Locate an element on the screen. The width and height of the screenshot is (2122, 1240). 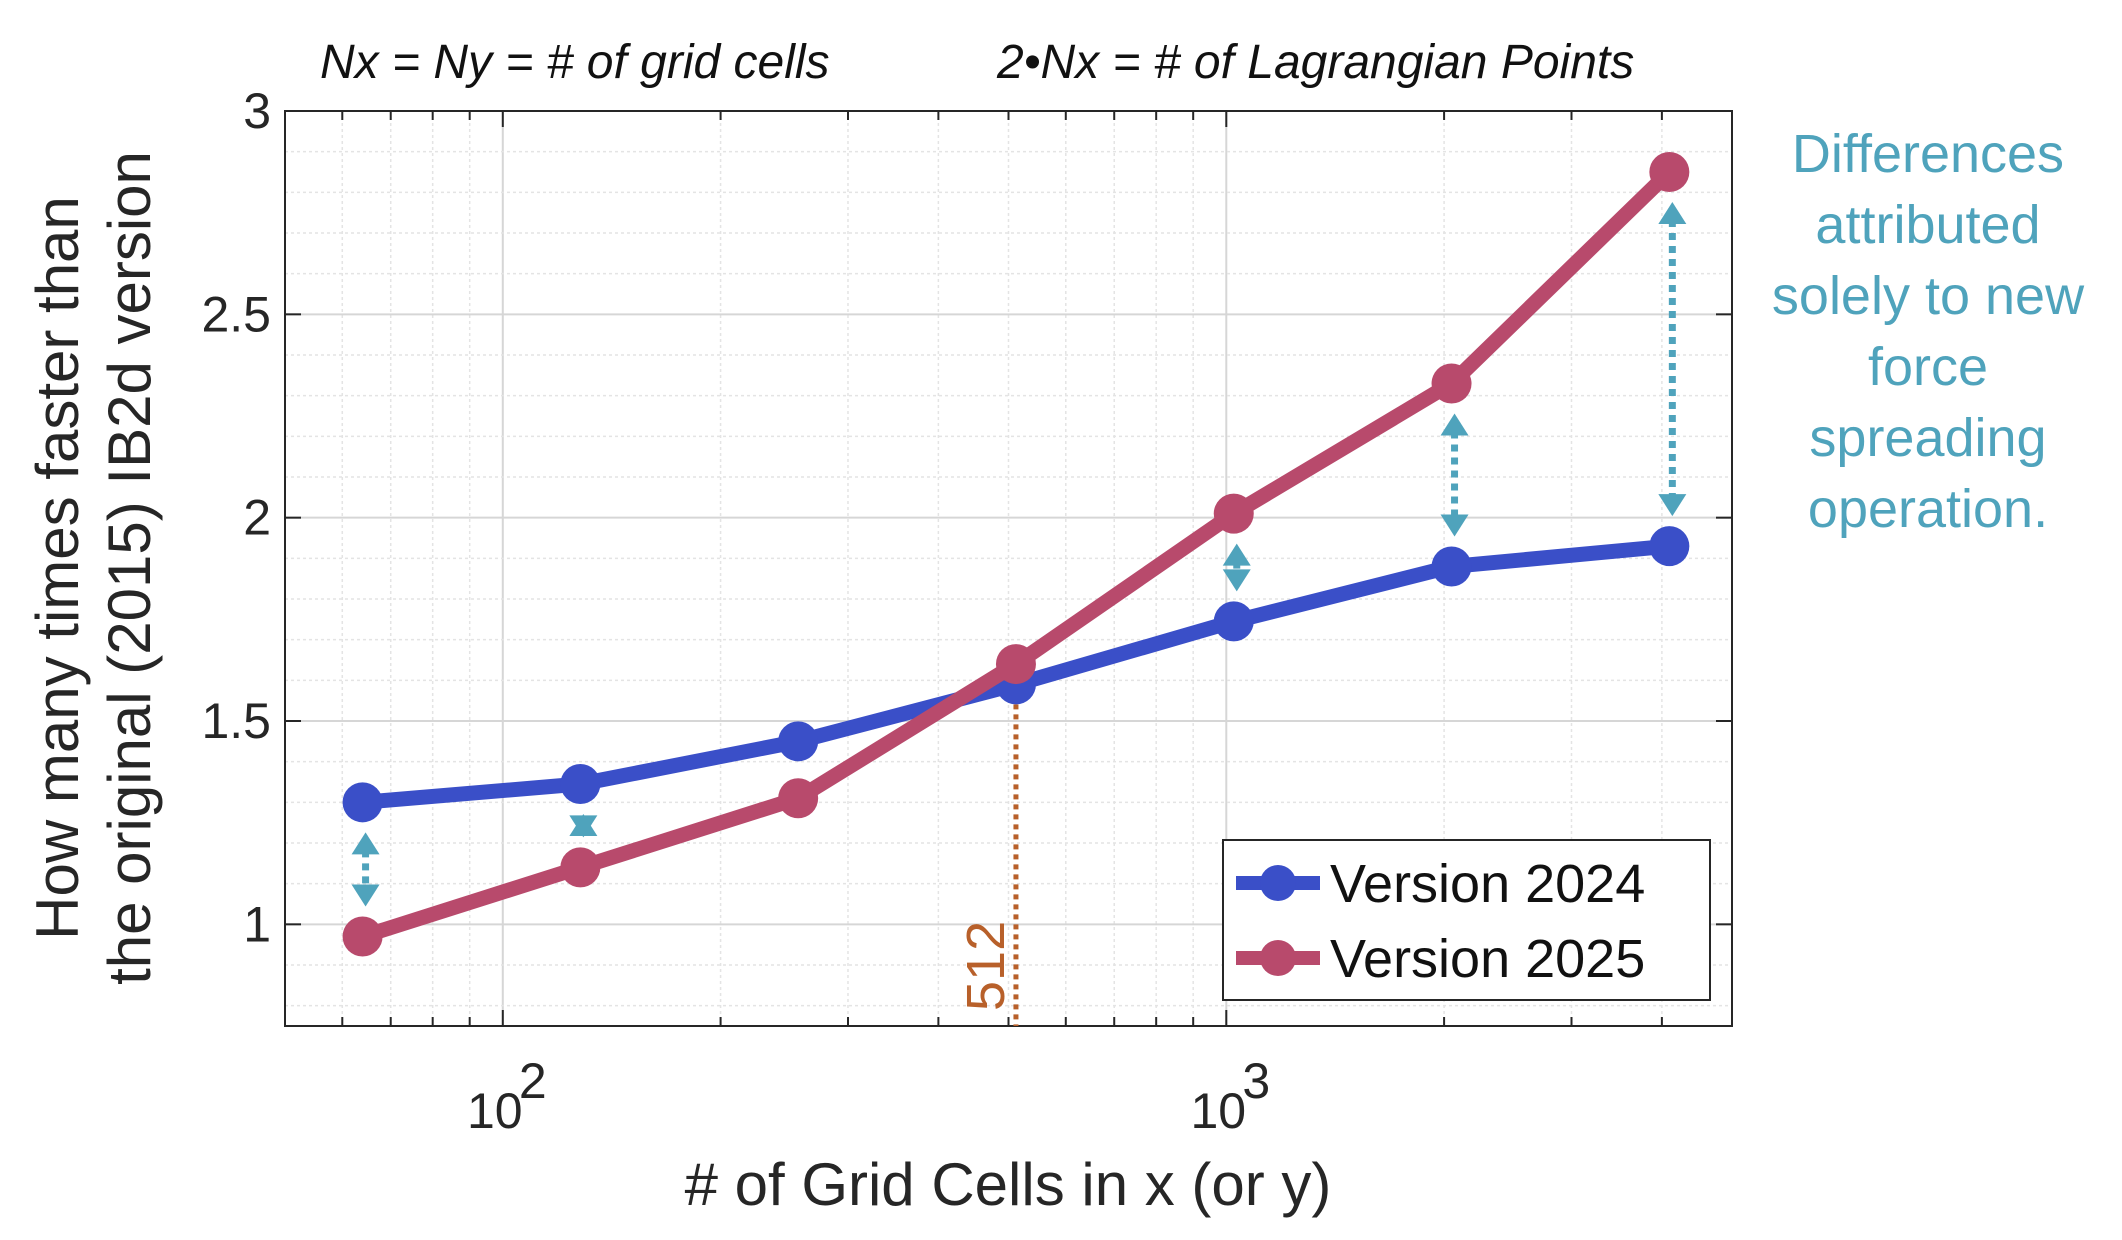
legend-marker-2025 is located at coordinates (1278, 958).